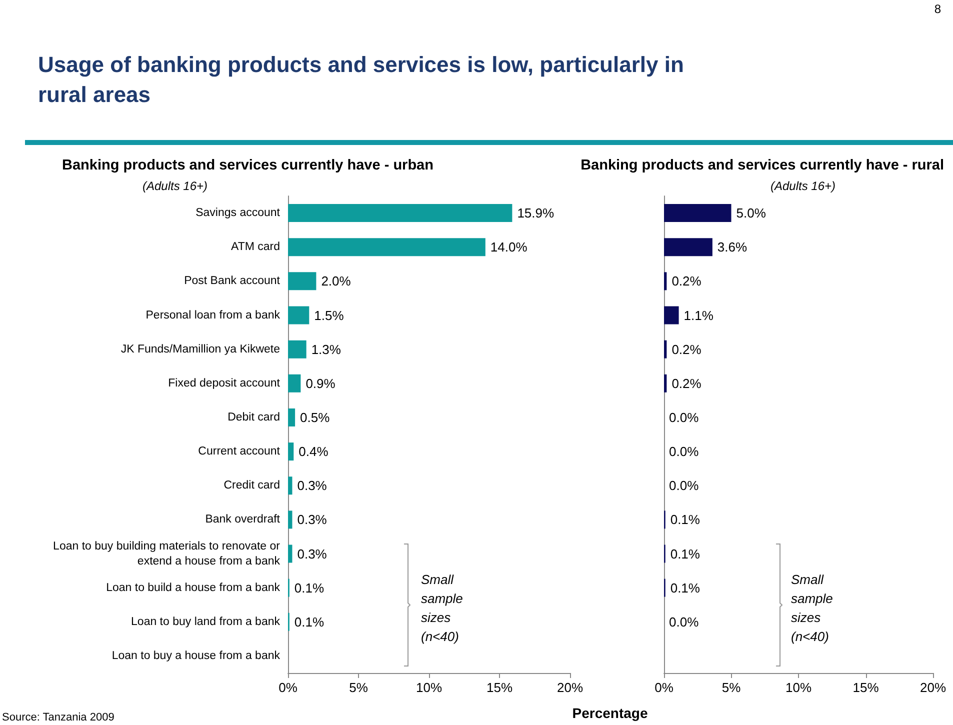 Image resolution: width=953 pixels, height=725 pixels. Describe the element at coordinates (610, 713) in the screenshot. I see `x-axis-title: Percentage` at that location.